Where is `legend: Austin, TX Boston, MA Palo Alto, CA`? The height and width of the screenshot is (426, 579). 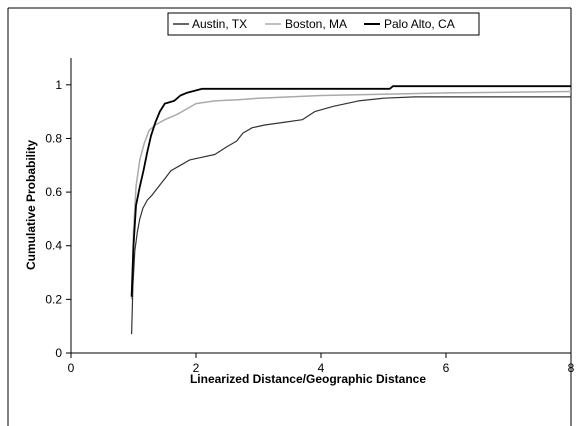 legend: Austin, TX Boston, MA Palo Alto, CA is located at coordinates (323, 24).